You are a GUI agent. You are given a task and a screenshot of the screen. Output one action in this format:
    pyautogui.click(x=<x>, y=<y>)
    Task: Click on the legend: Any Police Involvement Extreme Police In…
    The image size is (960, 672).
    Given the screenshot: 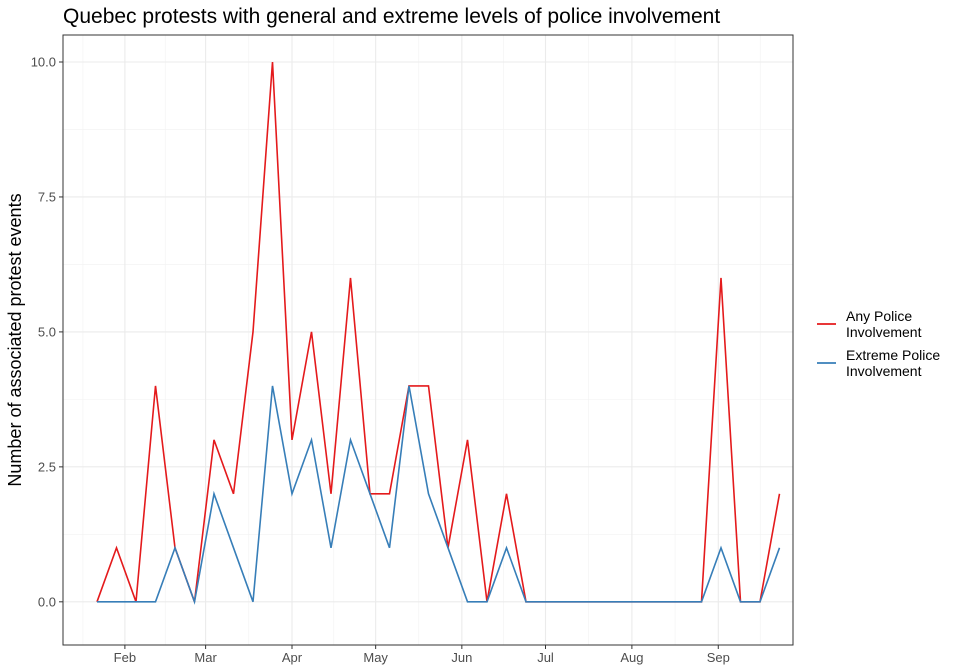 What is the action you would take?
    pyautogui.click(x=878, y=343)
    